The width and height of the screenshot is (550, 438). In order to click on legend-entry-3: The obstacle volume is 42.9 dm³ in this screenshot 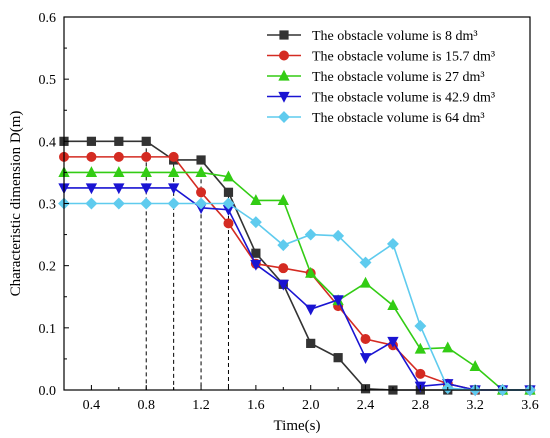, I will do `click(381, 98)`.